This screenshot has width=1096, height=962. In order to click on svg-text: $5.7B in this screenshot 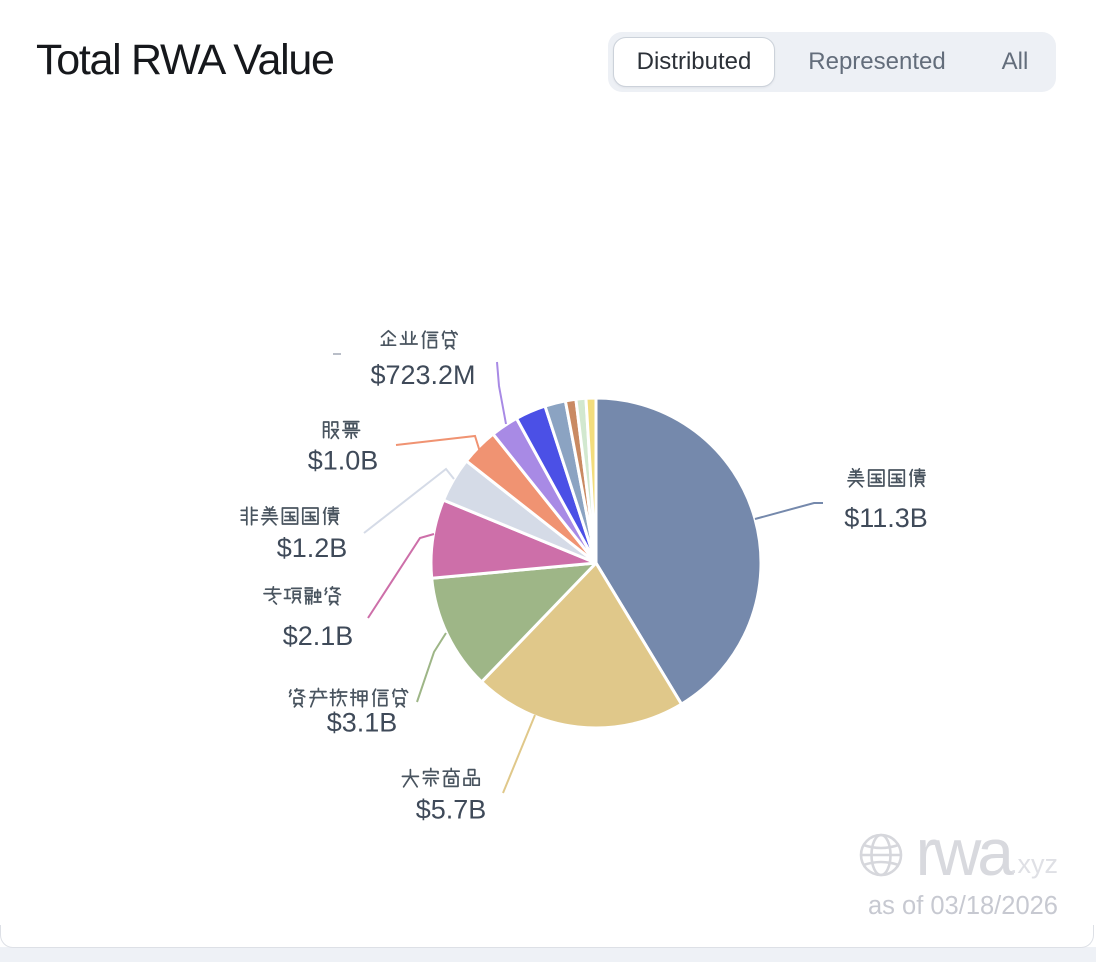, I will do `click(451, 810)`.